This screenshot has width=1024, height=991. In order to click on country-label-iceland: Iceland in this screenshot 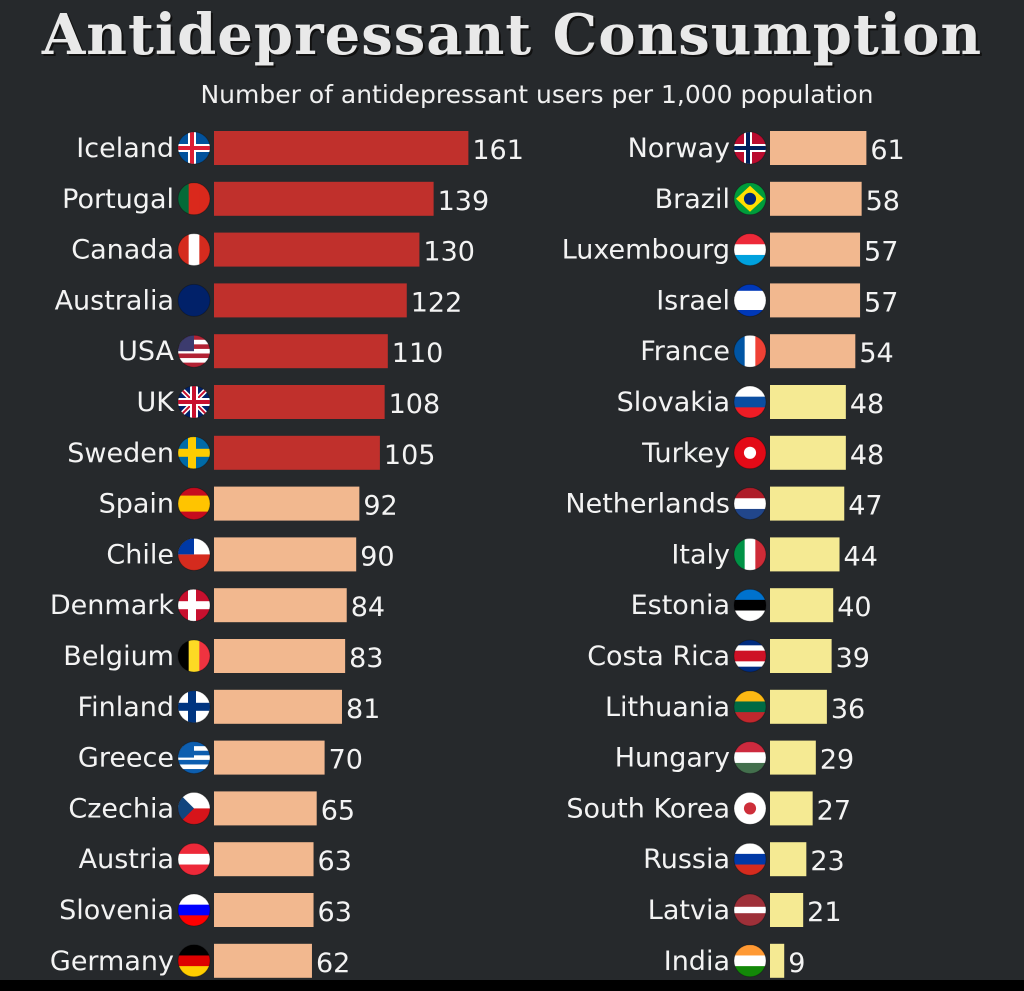, I will do `click(125, 148)`.